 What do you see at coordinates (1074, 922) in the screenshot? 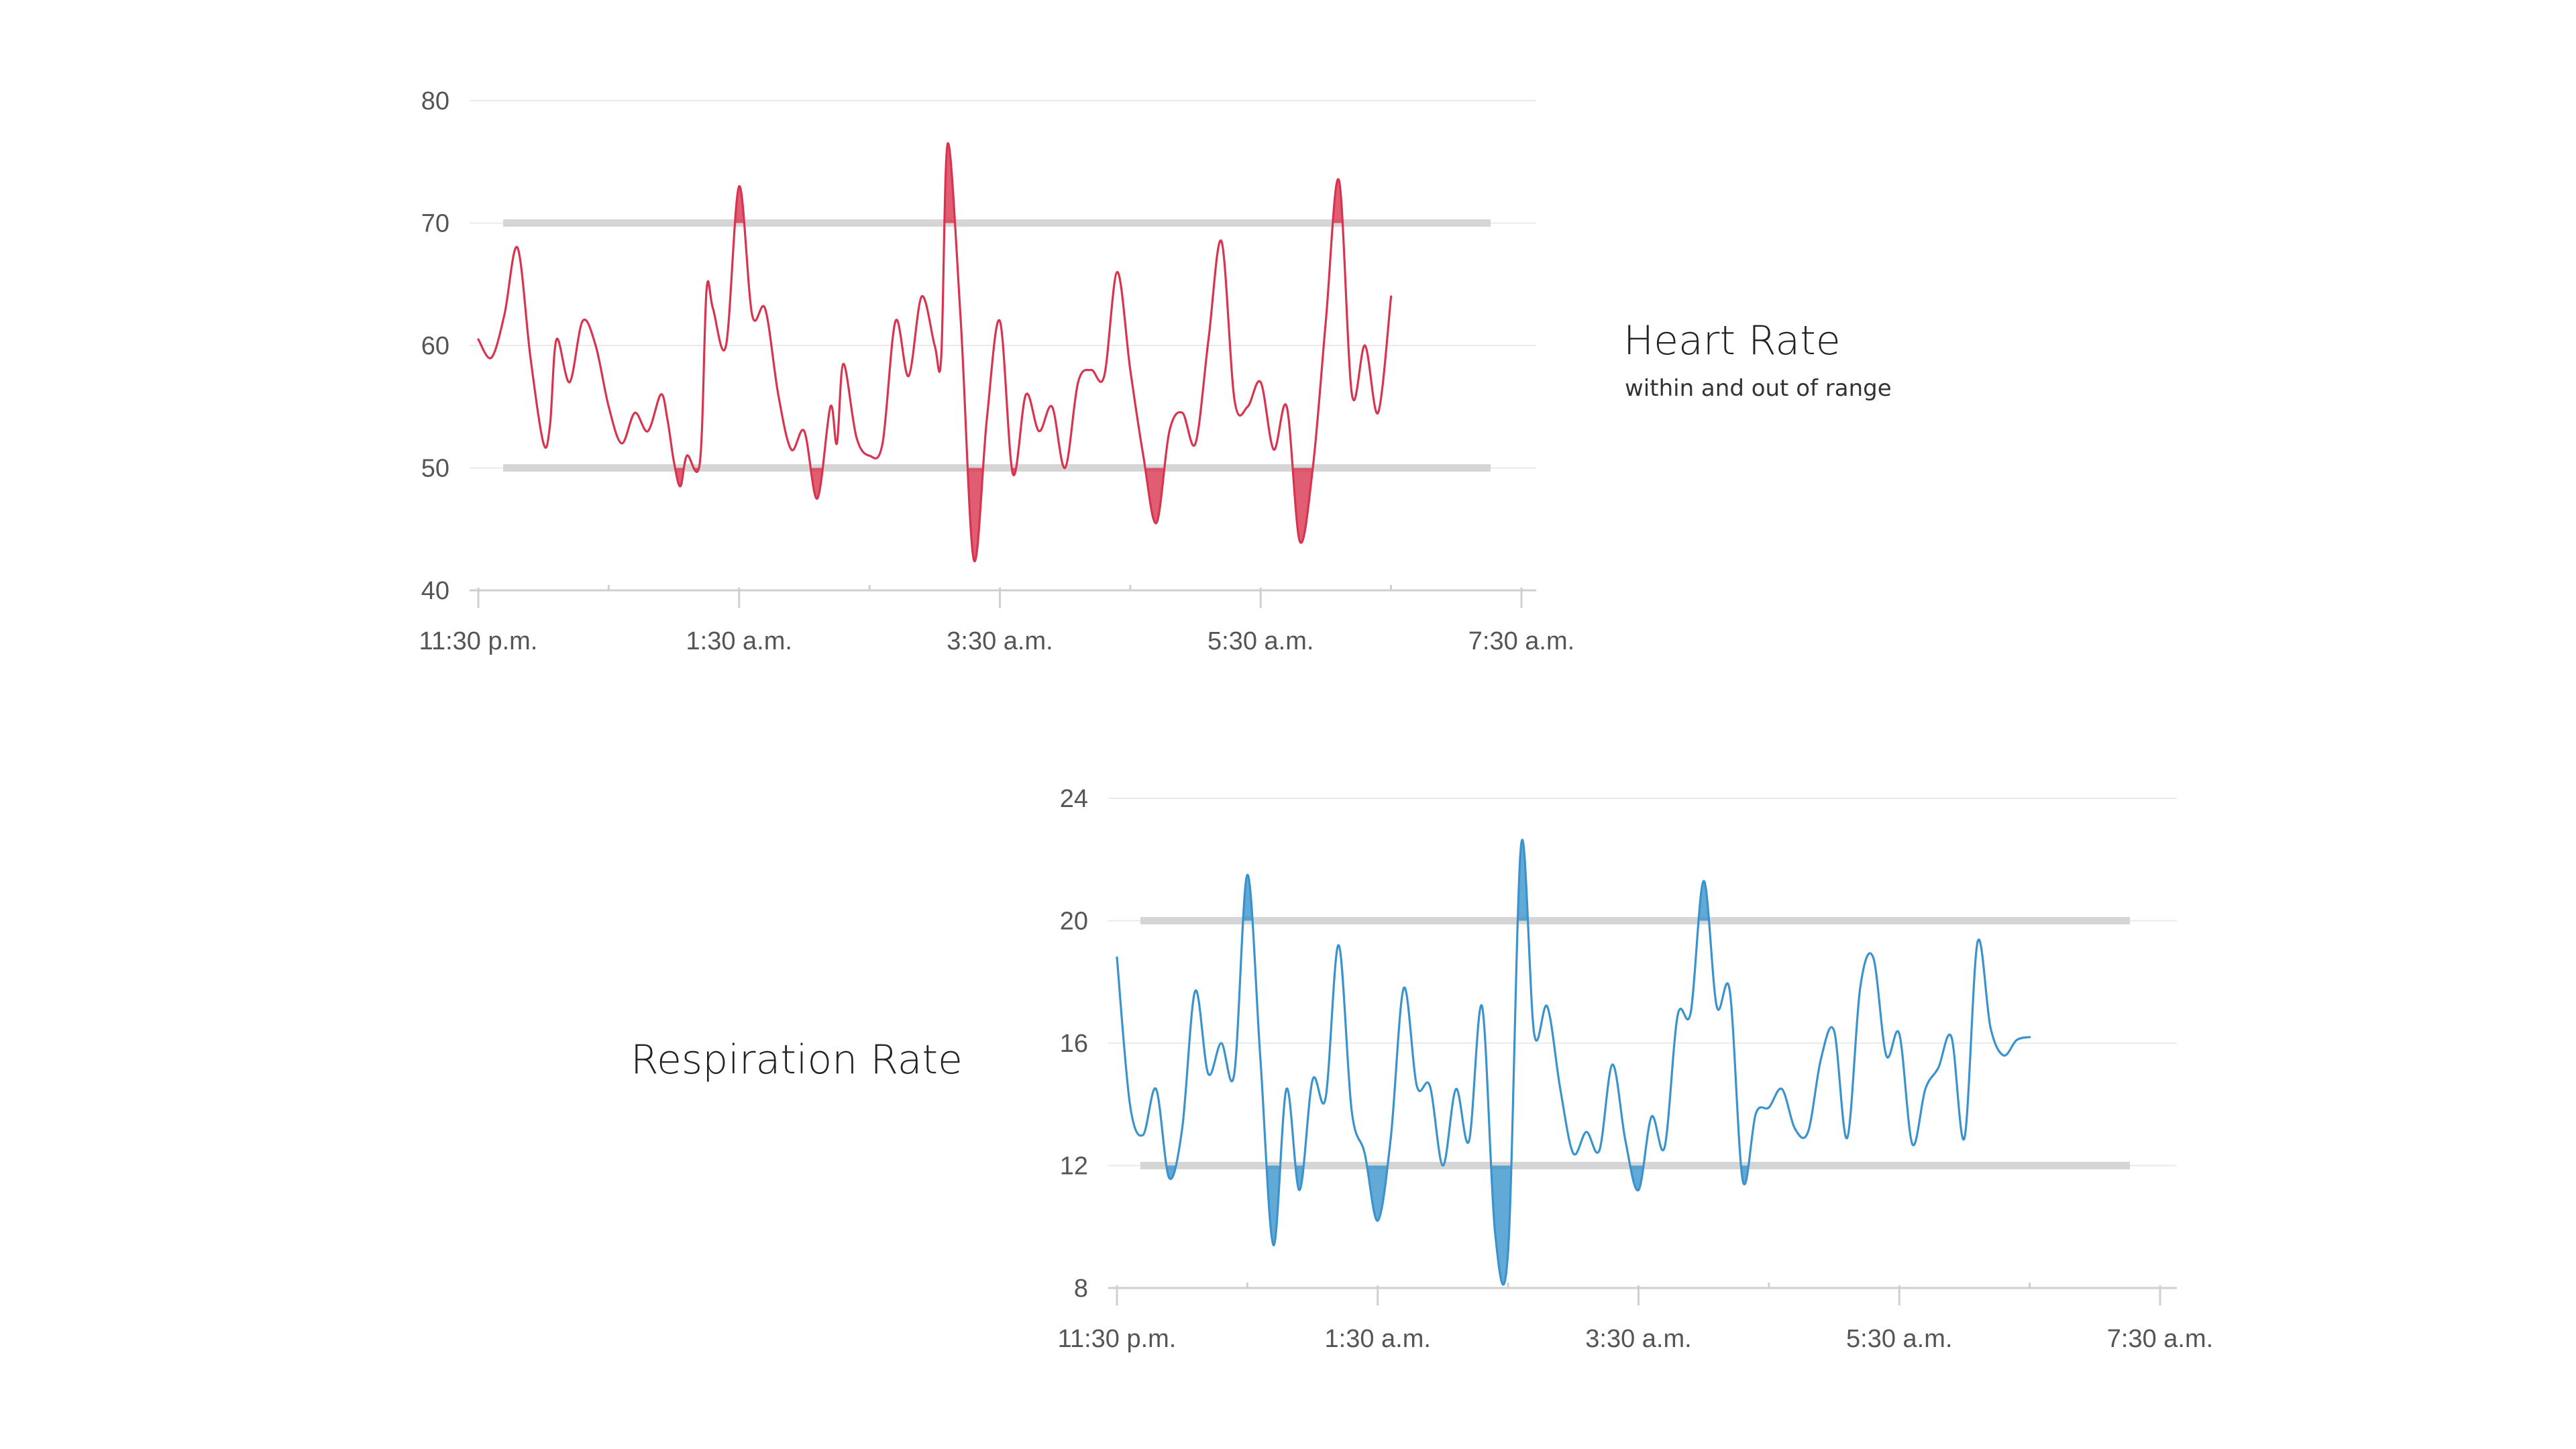
I see `rr-y-tick-label: 20` at bounding box center [1074, 922].